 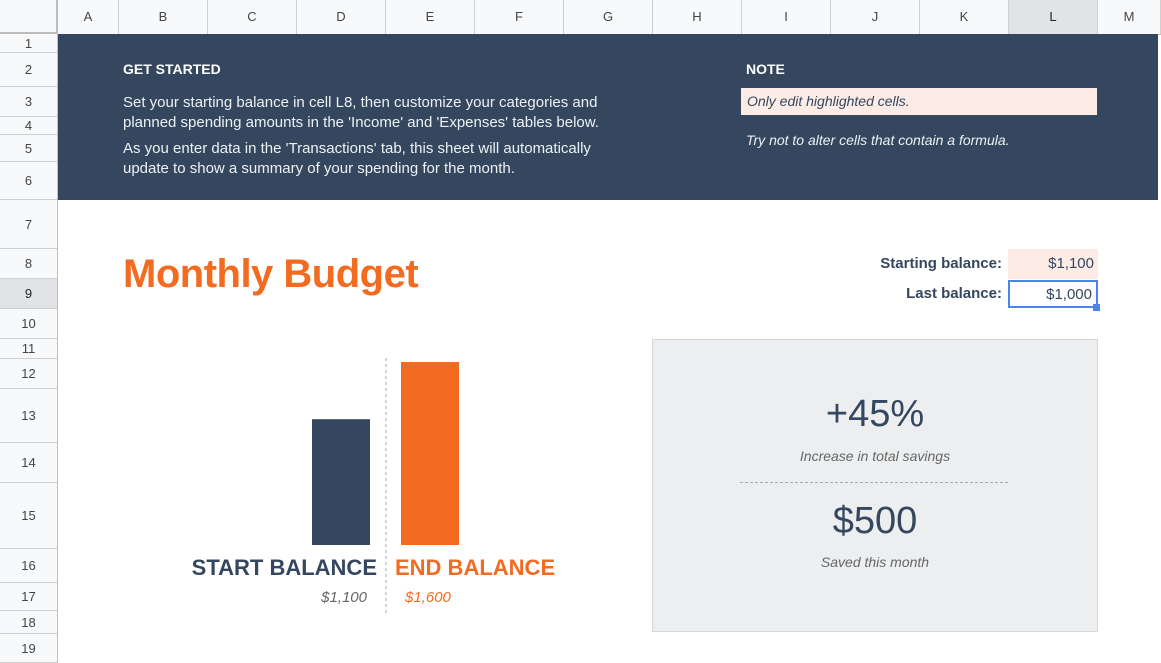 I want to click on saved-amount: $500, so click(x=875, y=521).